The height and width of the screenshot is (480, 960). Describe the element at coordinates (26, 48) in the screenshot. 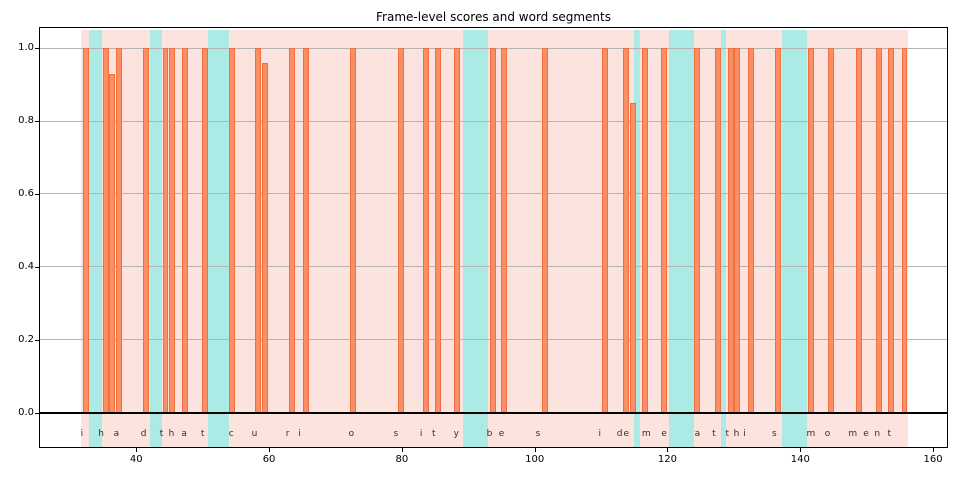

I see `y-tick-label: 1.0` at that location.